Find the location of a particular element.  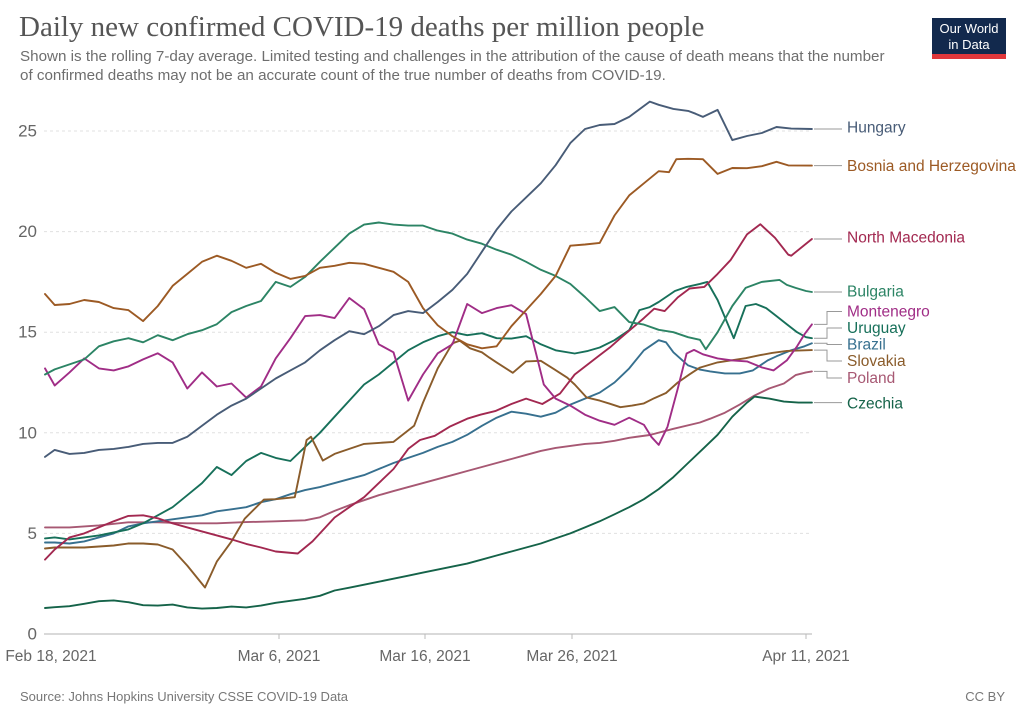

svg-text: Czechia is located at coordinates (875, 404).